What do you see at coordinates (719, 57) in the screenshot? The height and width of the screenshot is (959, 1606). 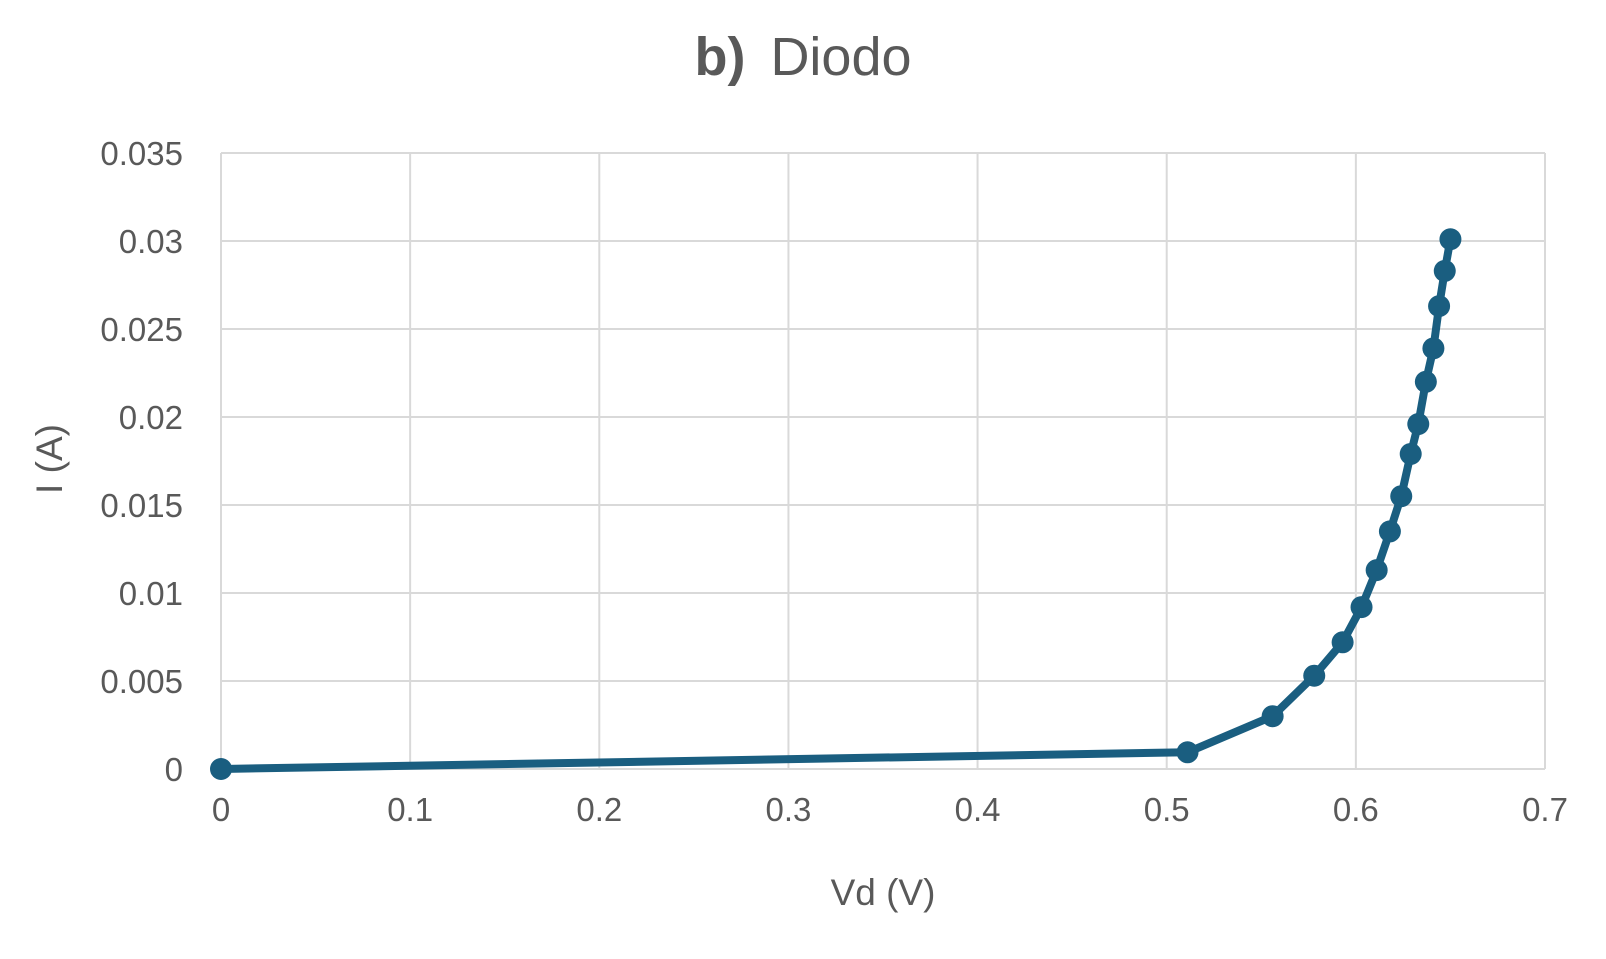 I see `chart-title-prefix: b)` at bounding box center [719, 57].